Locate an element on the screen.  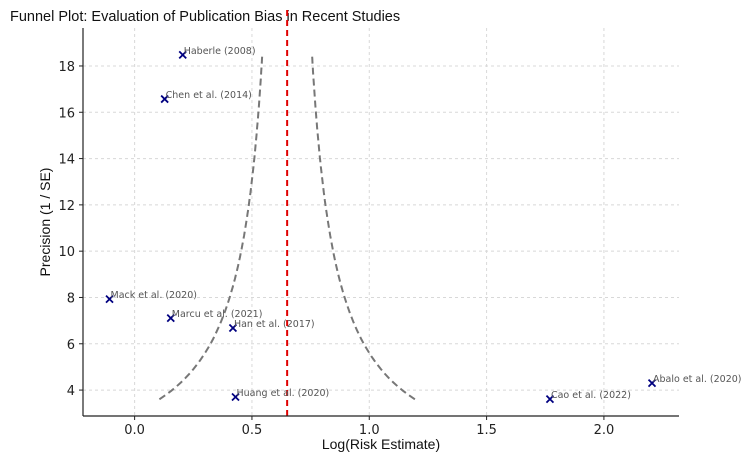
funnel-right-curve is located at coordinates (363, 227).